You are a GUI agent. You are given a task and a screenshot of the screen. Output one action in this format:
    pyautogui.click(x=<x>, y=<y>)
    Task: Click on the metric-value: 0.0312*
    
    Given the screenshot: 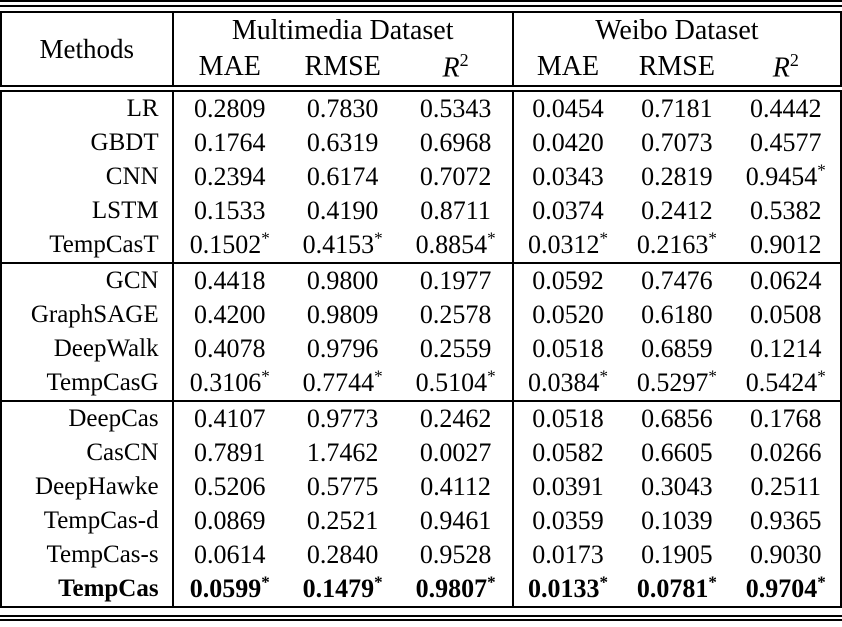 What is the action you would take?
    pyautogui.click(x=567, y=243)
    